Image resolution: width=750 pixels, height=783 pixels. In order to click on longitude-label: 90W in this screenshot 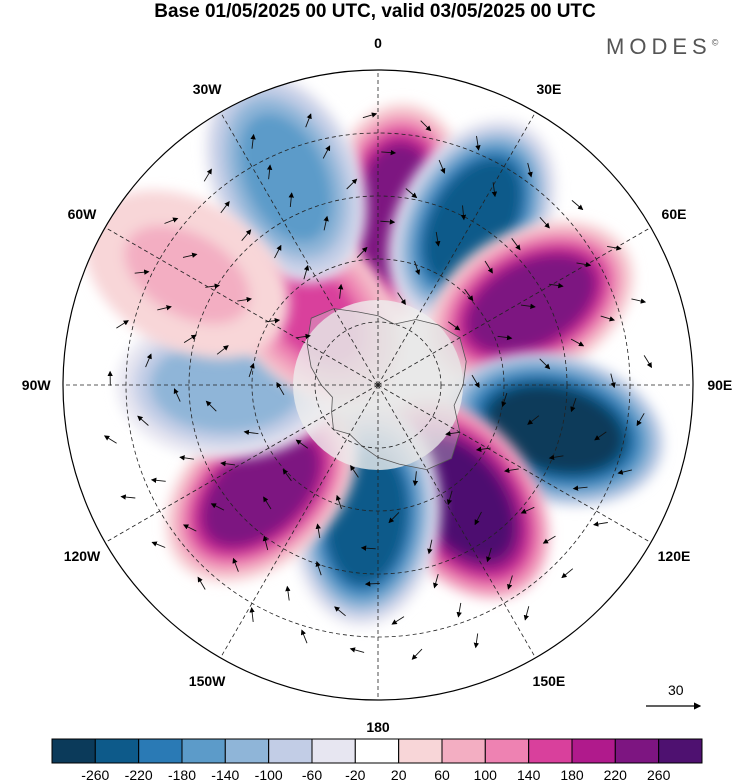, I will do `click(37, 385)`.